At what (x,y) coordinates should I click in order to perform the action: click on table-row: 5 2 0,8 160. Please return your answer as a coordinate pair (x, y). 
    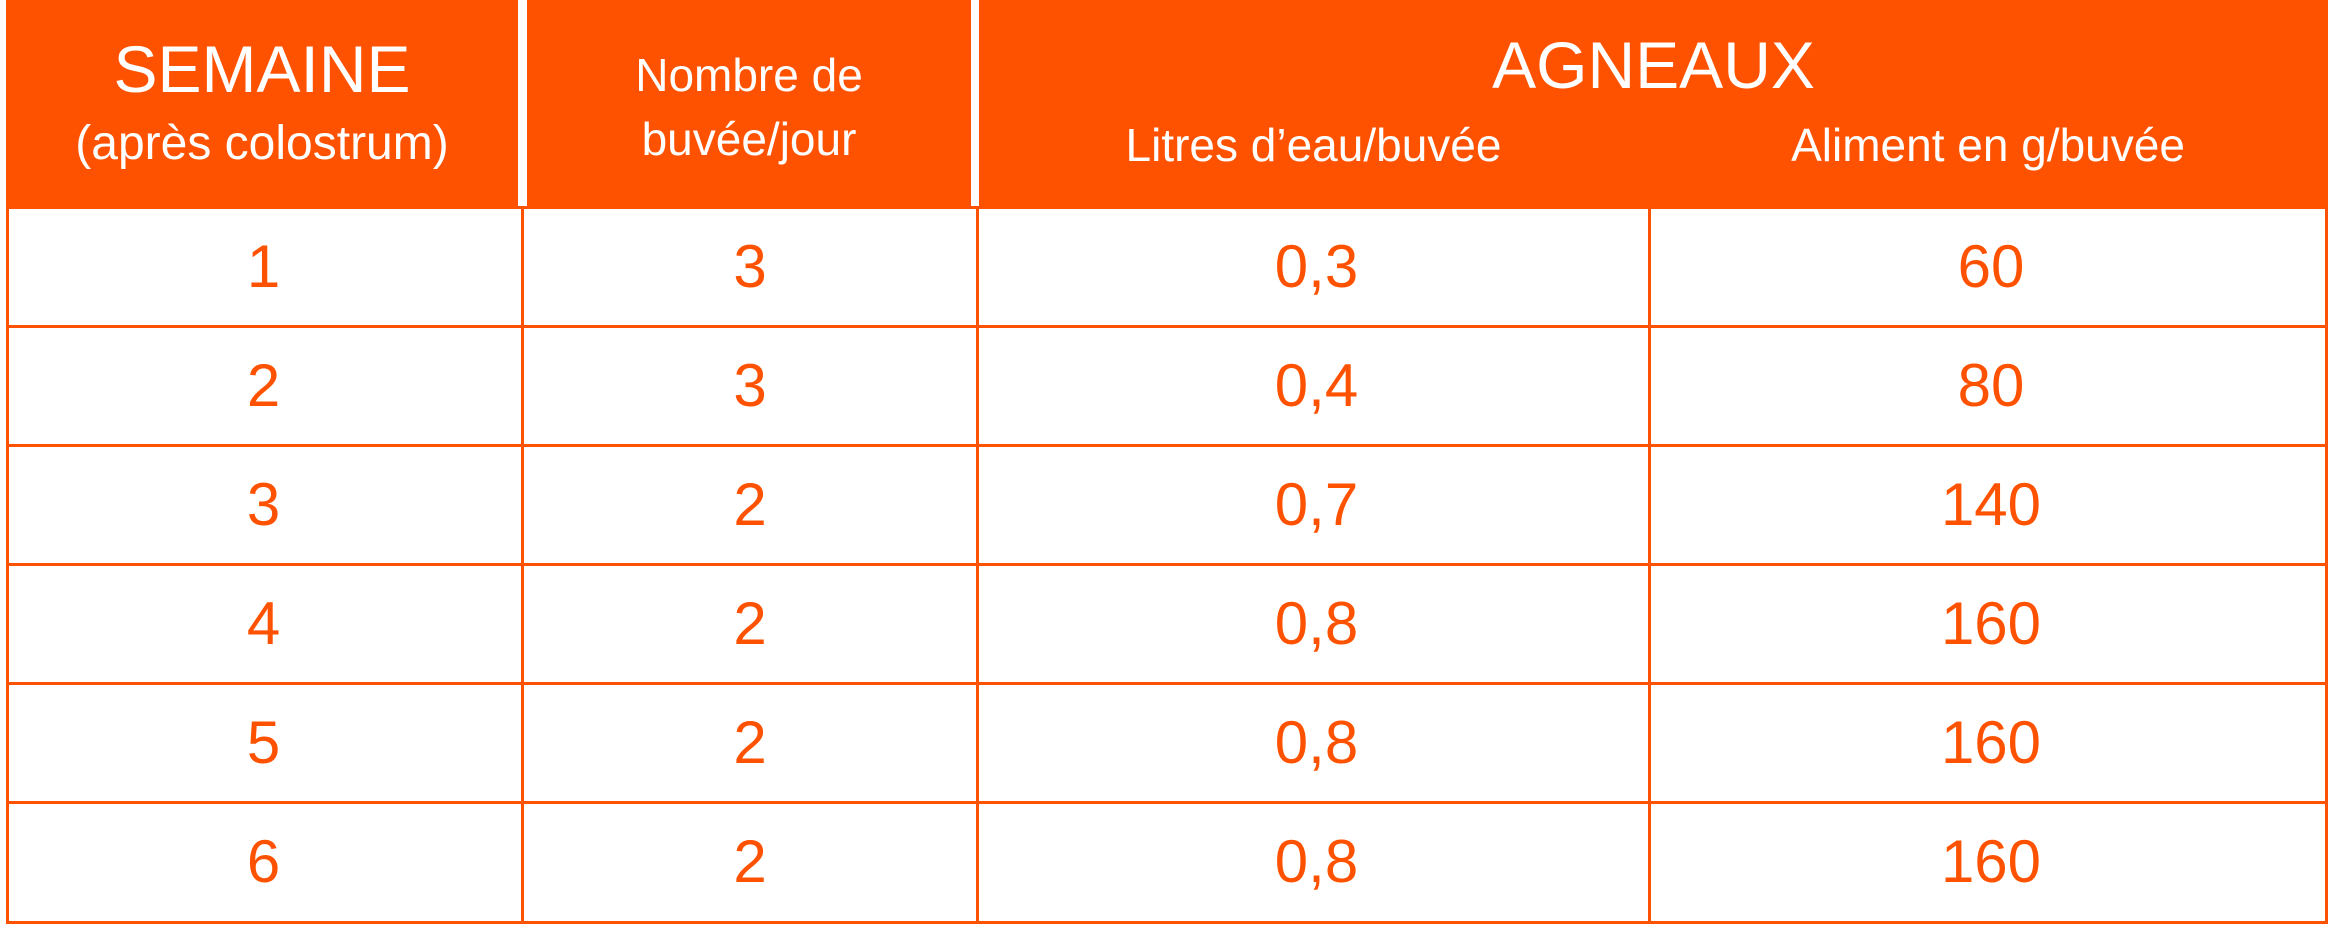
    Looking at the image, I should click on (1167, 741).